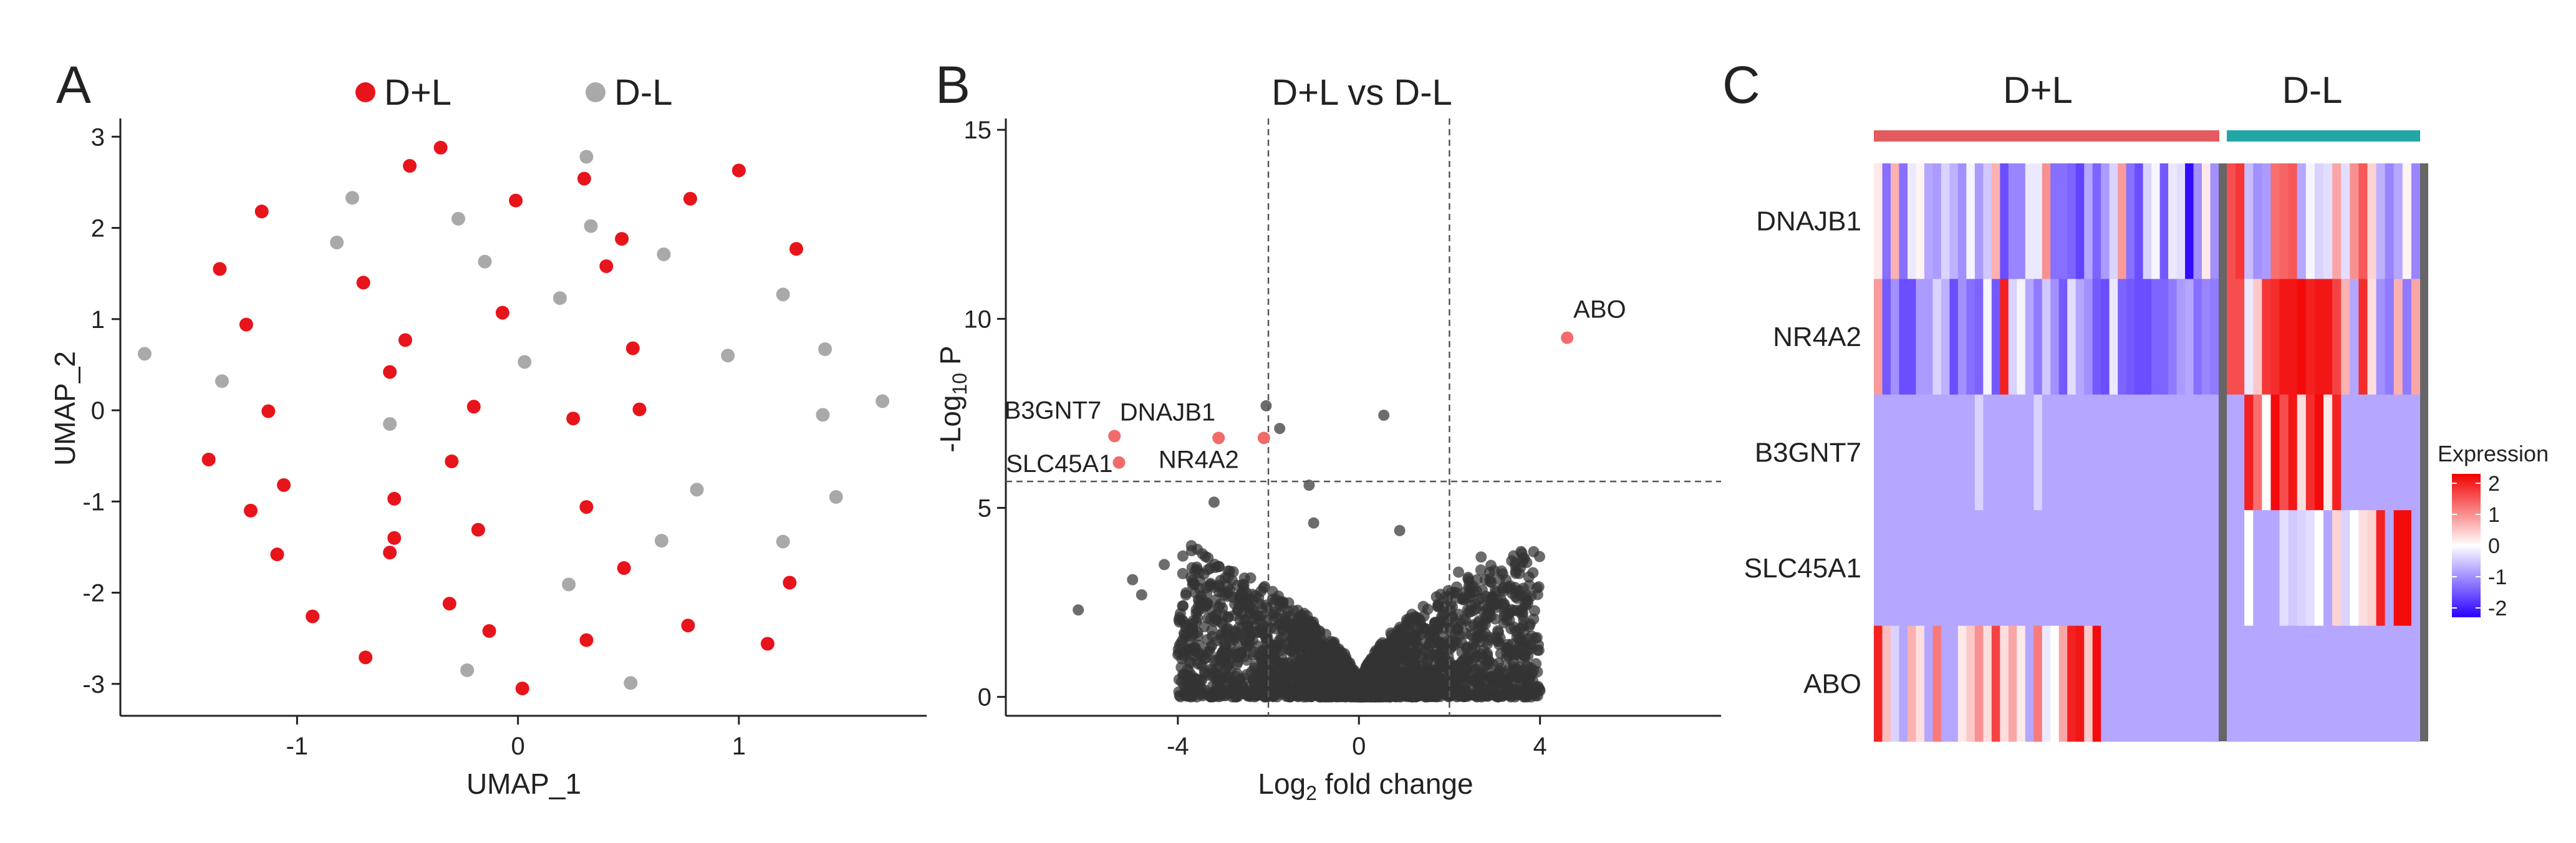 This screenshot has width=2576, height=843. Describe the element at coordinates (1133, 579) in the screenshot. I see `volcano-outlier-point` at that location.